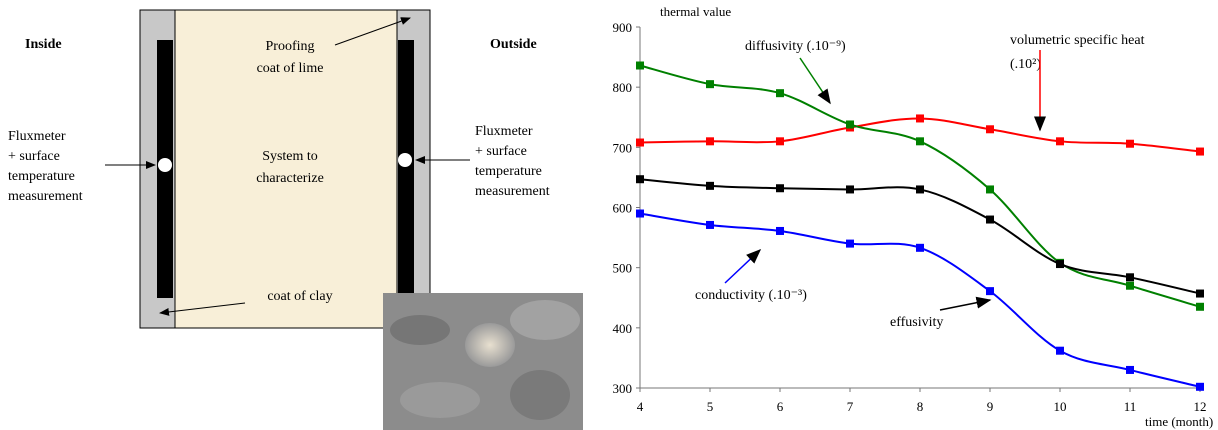 The width and height of the screenshot is (1218, 430). What do you see at coordinates (43, 44) in the screenshot?
I see `inside-label: Inside` at bounding box center [43, 44].